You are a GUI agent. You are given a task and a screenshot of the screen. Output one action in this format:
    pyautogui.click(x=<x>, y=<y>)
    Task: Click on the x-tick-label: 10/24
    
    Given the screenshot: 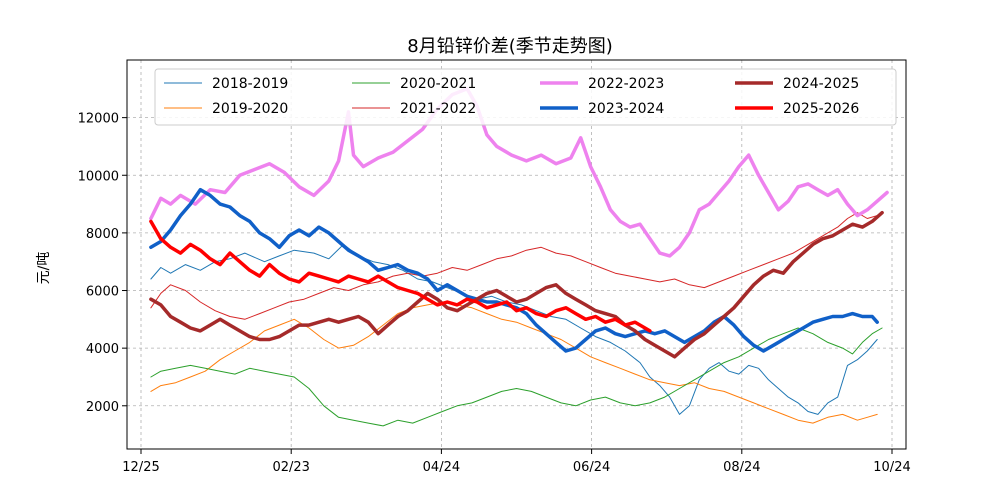 What is the action you would take?
    pyautogui.click(x=891, y=467)
    